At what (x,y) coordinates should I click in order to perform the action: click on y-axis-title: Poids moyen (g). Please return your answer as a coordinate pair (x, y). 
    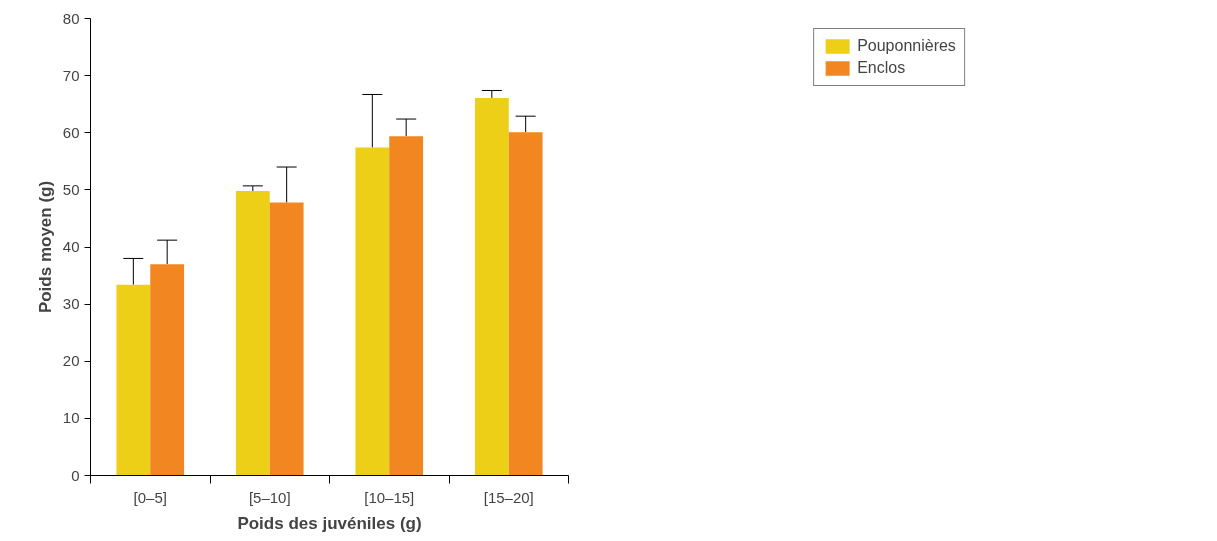
    Looking at the image, I should click on (45, 247).